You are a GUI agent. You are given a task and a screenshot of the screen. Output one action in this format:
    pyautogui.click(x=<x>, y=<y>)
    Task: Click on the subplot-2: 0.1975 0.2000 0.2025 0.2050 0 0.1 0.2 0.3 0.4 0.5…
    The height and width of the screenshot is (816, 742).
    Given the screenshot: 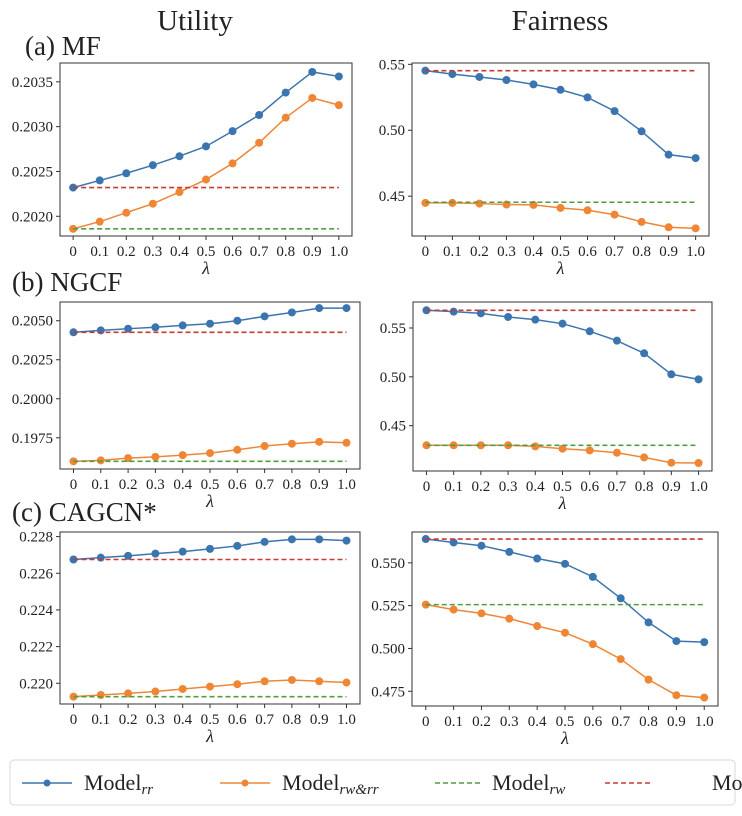 What is the action you would take?
    pyautogui.click(x=186, y=406)
    